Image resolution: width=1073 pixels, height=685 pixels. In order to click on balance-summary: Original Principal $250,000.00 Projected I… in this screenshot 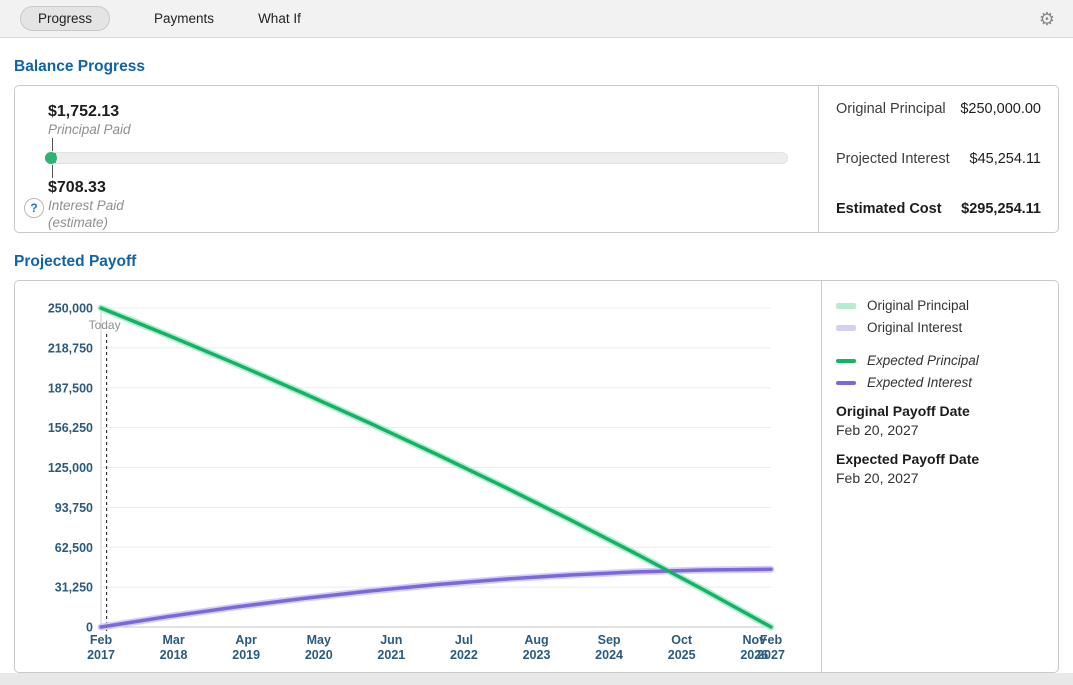, I will do `click(938, 159)`.